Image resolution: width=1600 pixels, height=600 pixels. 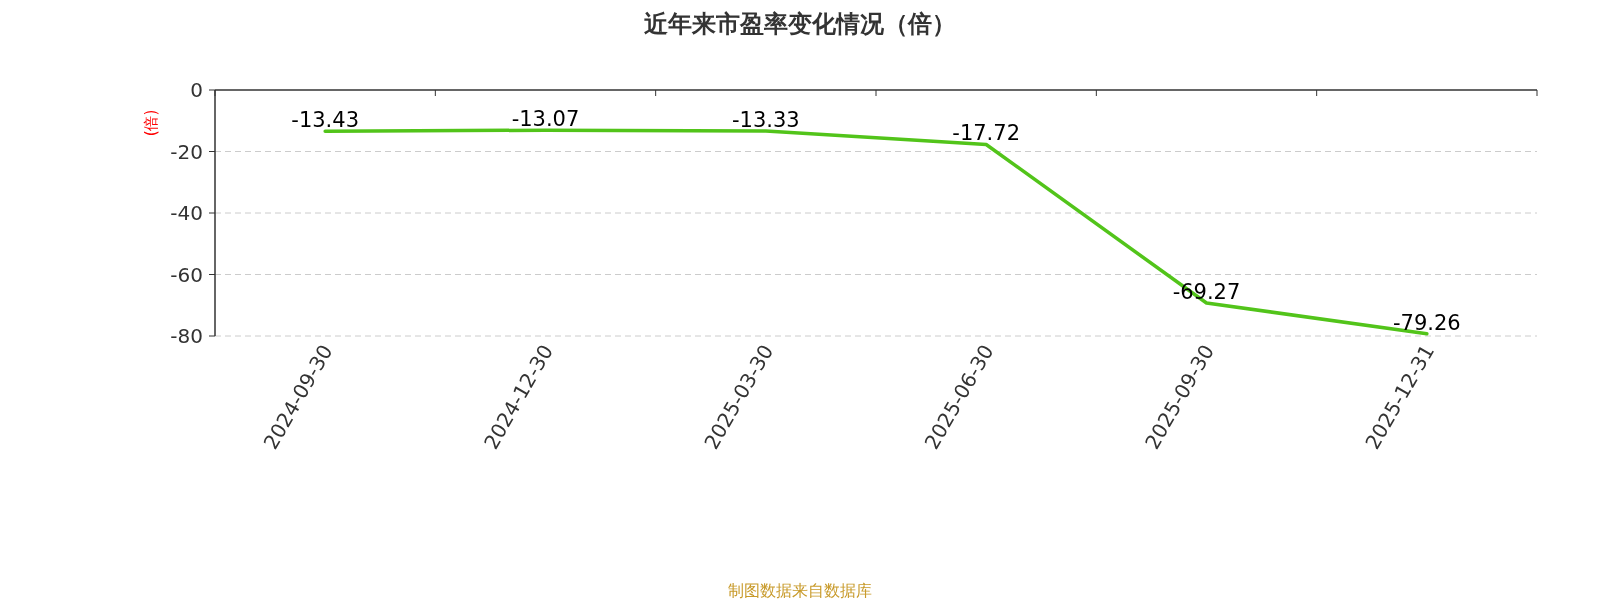 I want to click on y-tick-label: -60, so click(x=186, y=274).